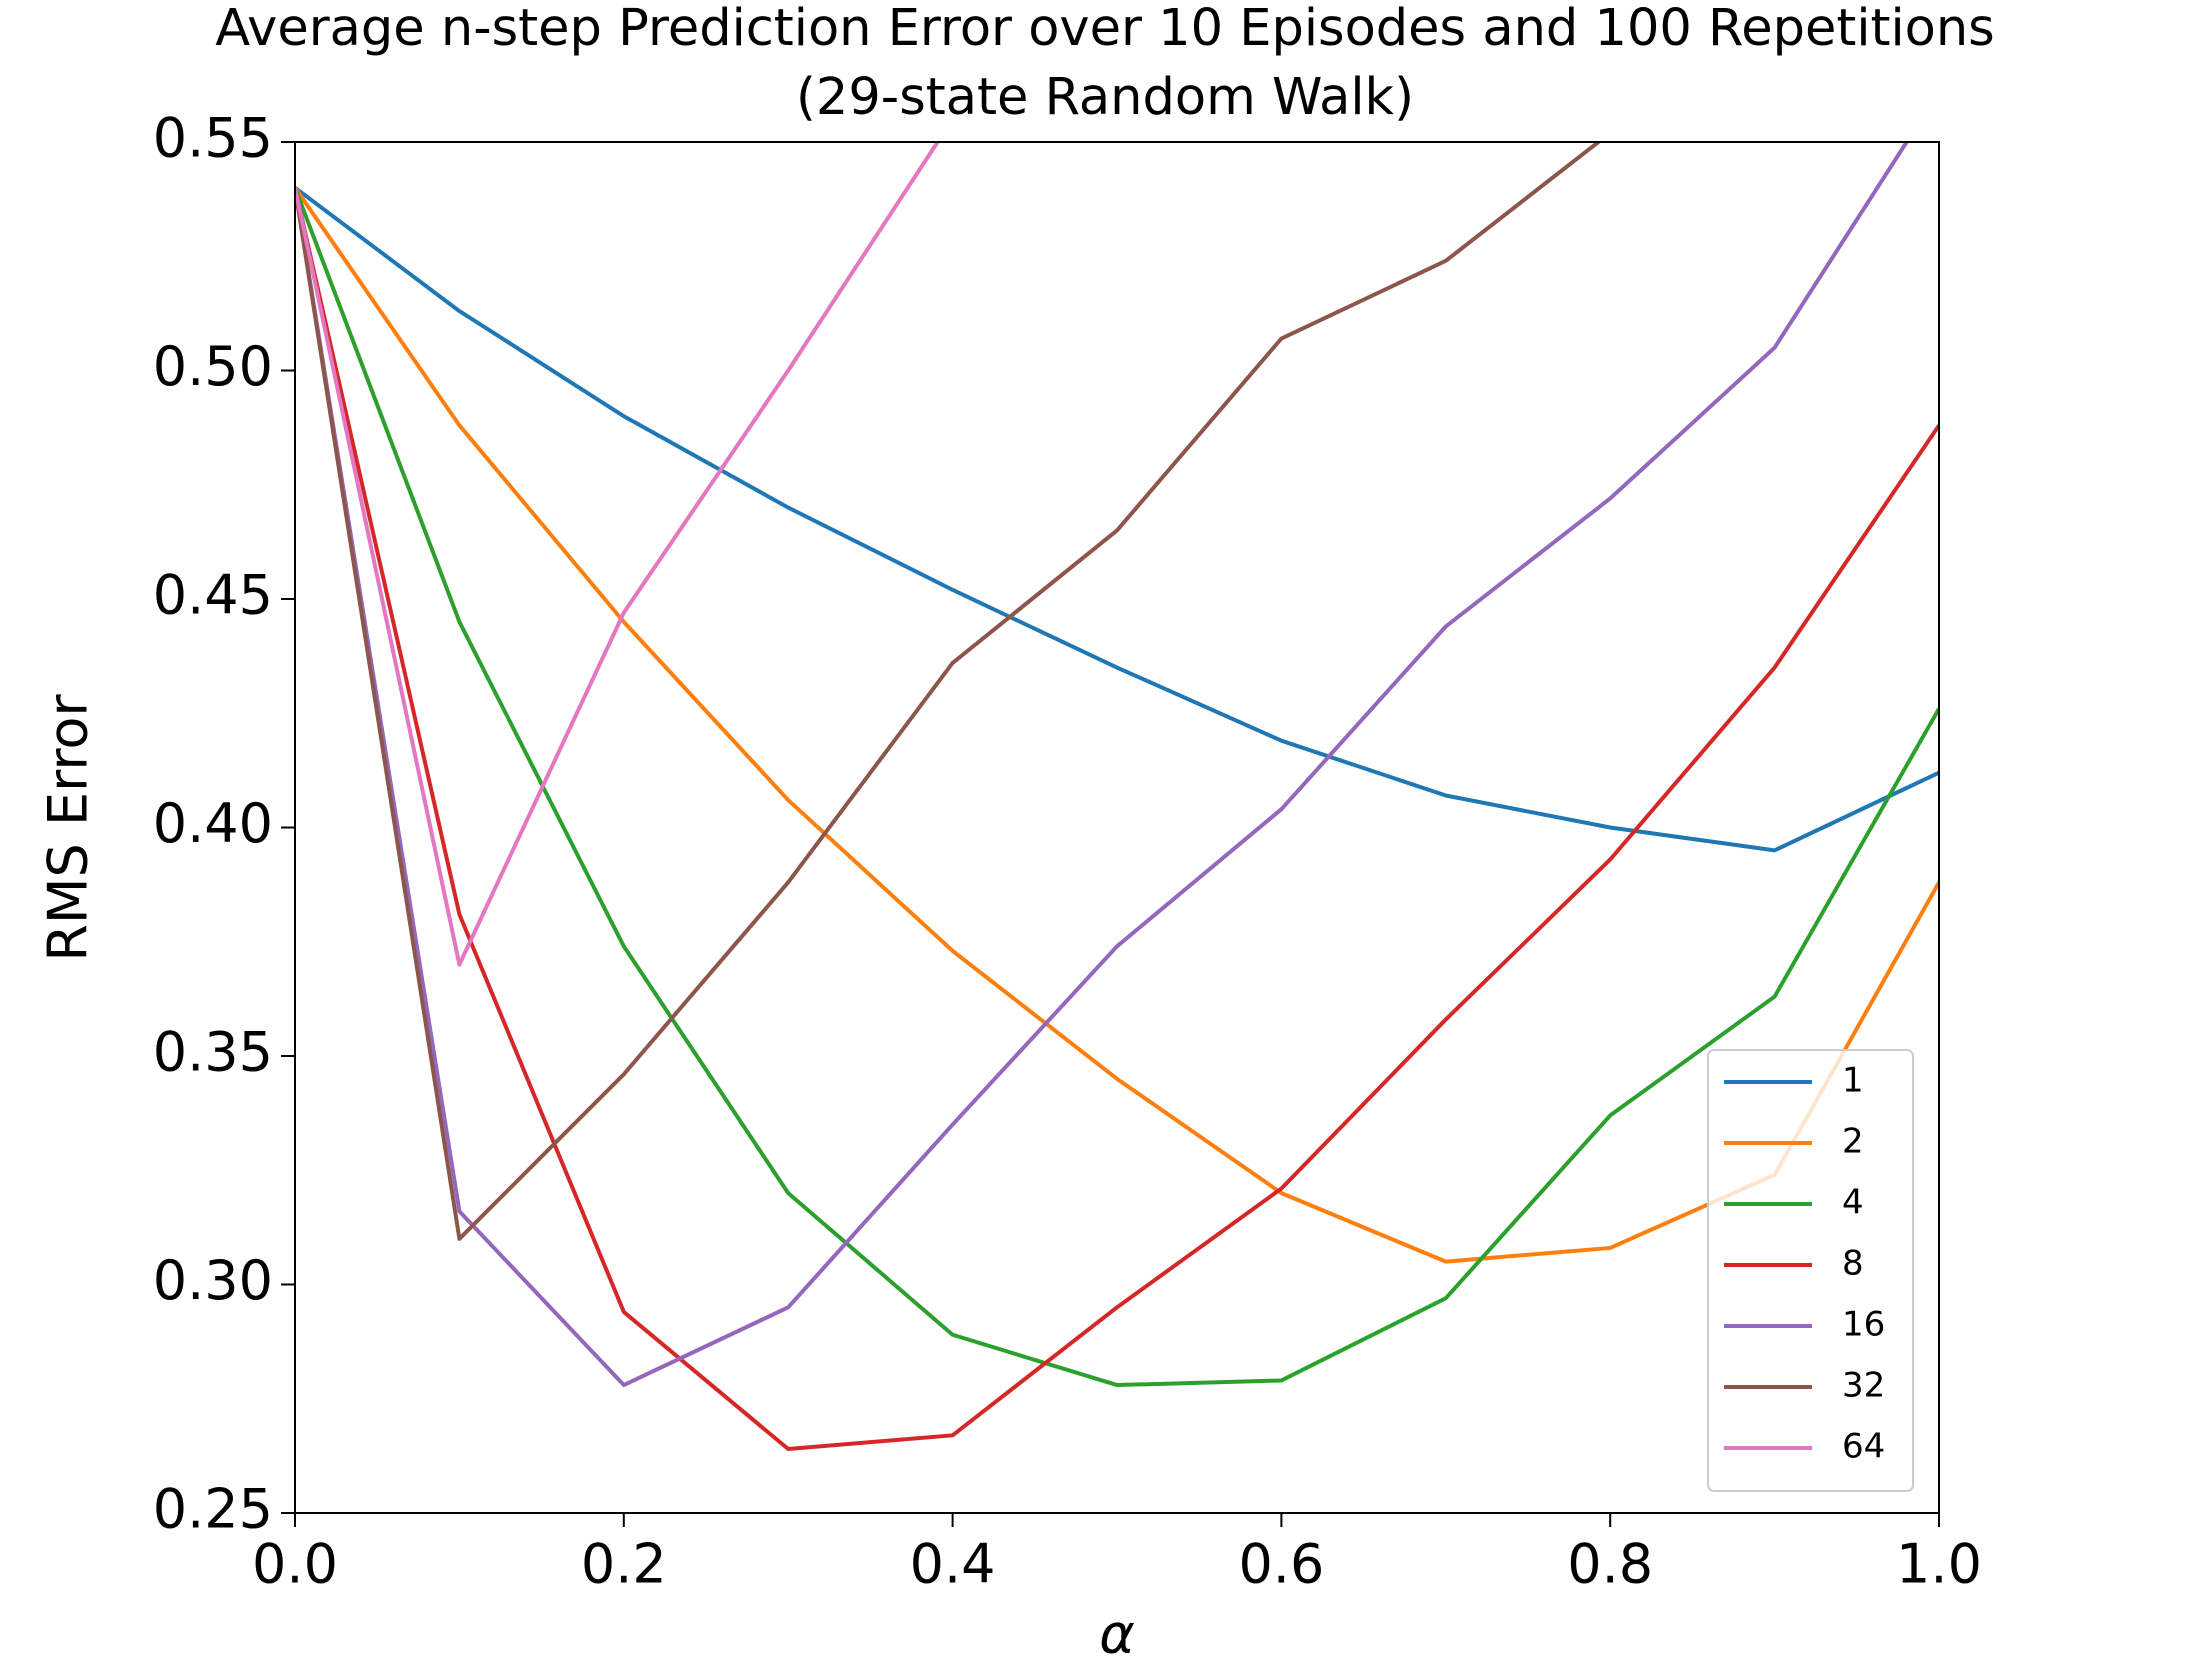 The height and width of the screenshot is (1666, 2211). Describe the element at coordinates (295, 1564) in the screenshot. I see `x-tick-label: 0.0` at that location.